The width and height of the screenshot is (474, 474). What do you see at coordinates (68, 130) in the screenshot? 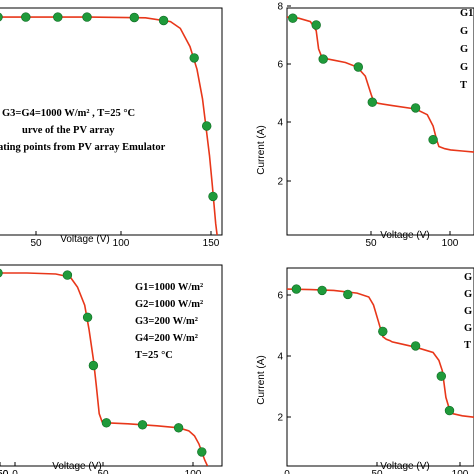
I see `legend-line: urve of the PV array` at bounding box center [68, 130].